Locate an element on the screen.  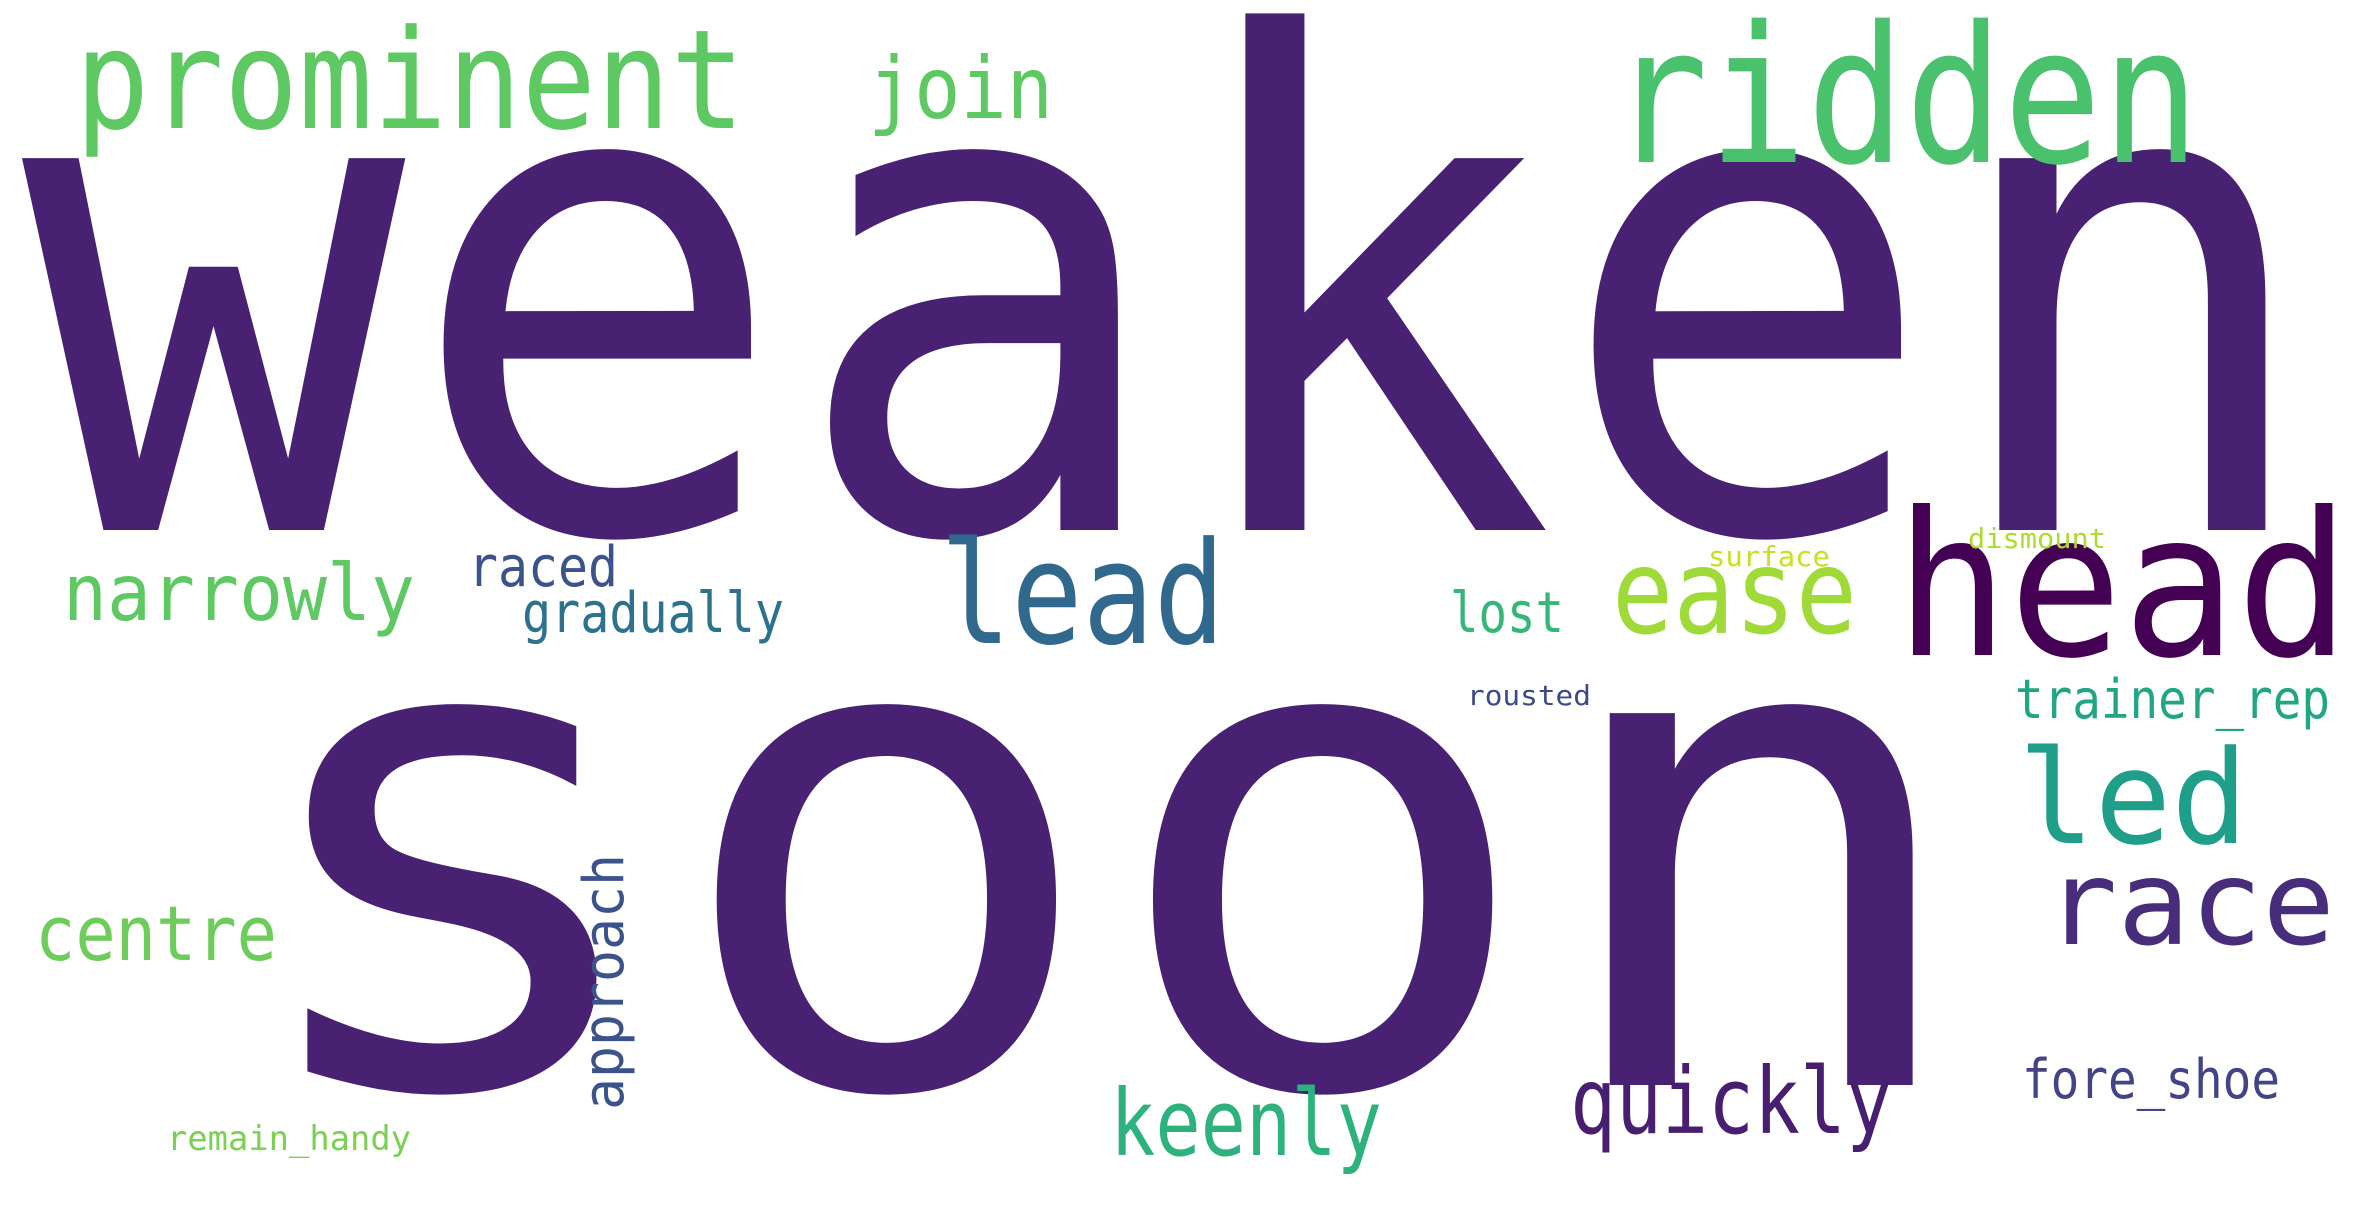
word-approach: approach is located at coordinates (604, 982).